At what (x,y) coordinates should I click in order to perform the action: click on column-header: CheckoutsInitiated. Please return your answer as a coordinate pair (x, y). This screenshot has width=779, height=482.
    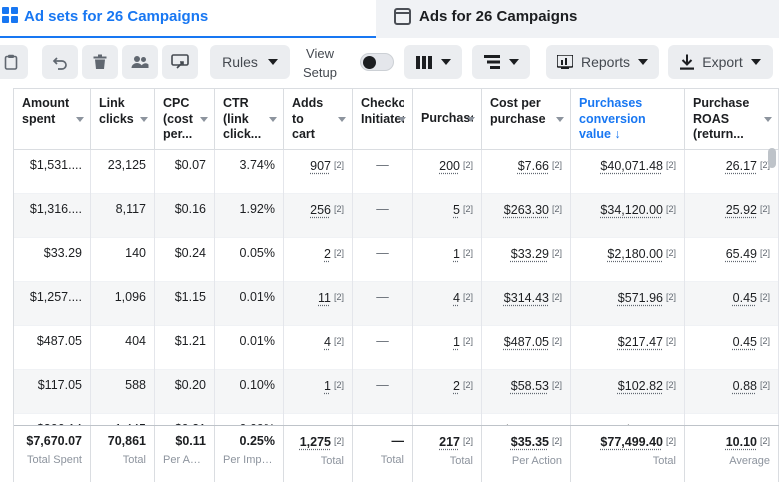
    Looking at the image, I should click on (383, 119).